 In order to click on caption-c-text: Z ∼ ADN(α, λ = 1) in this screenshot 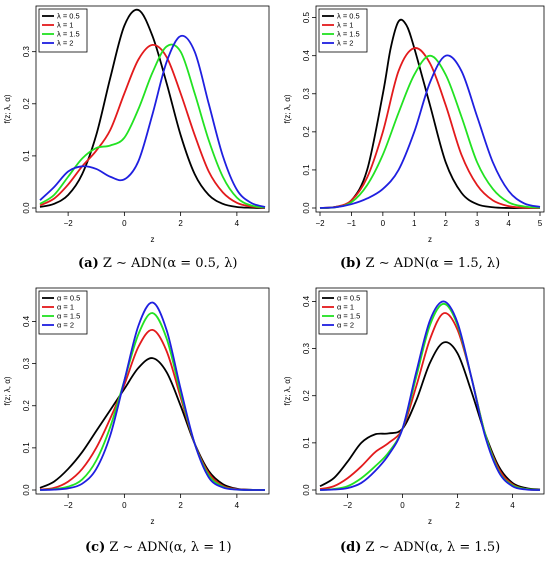, I will do `click(170, 547)`.